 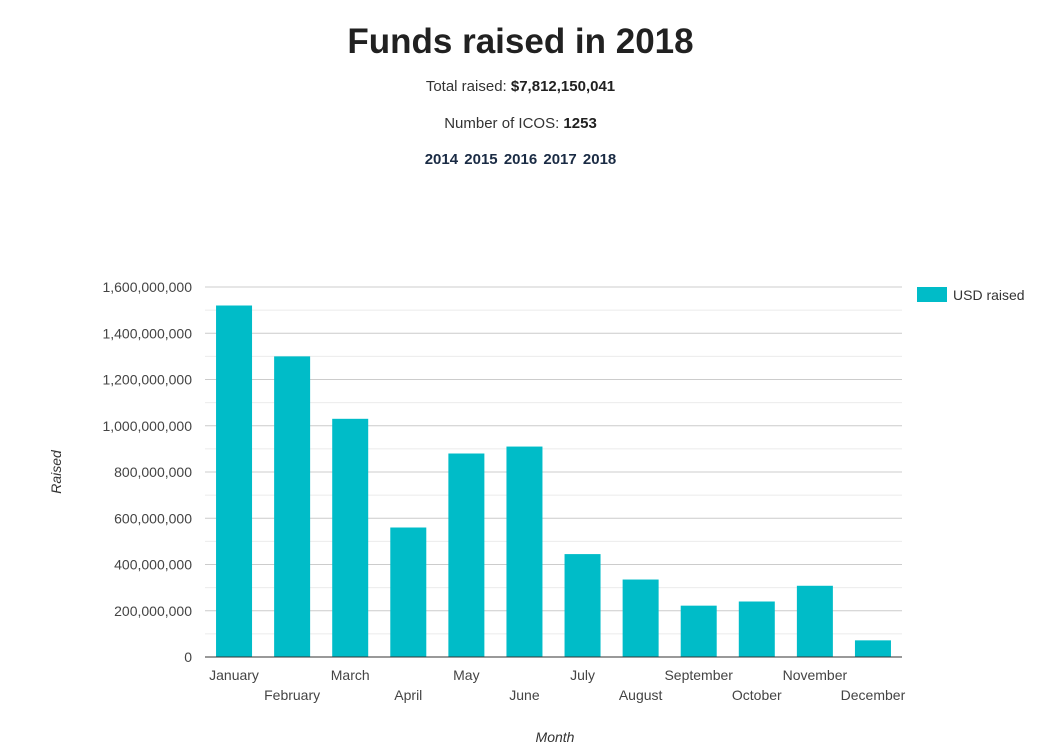 What do you see at coordinates (147, 333) in the screenshot?
I see `y-tick-label: 1,400,000,000` at bounding box center [147, 333].